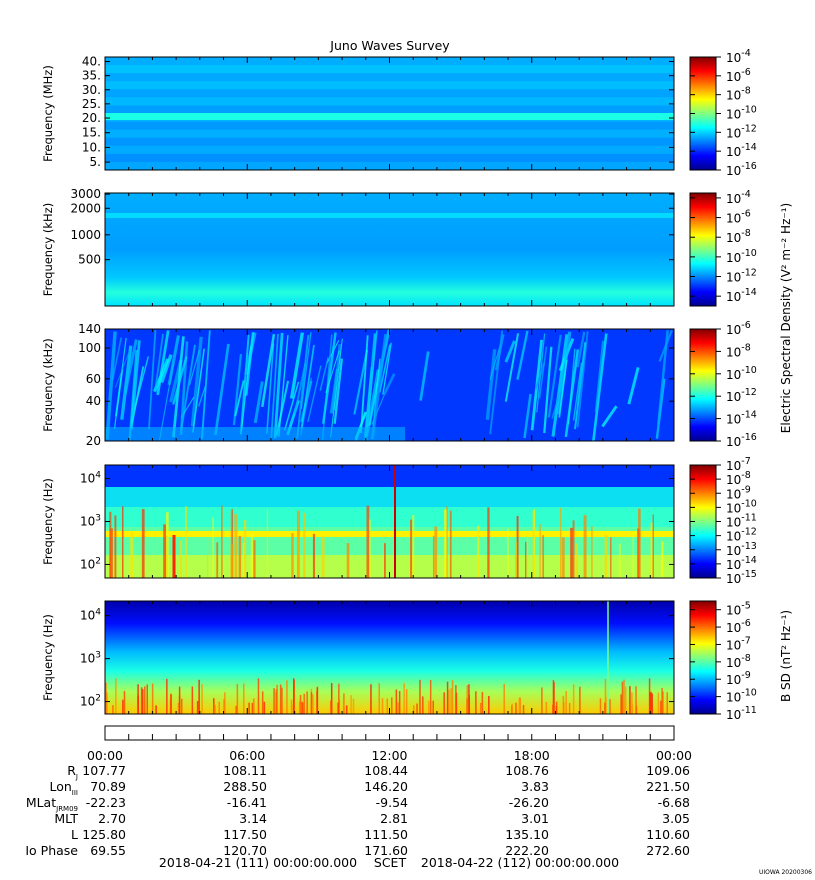 The width and height of the screenshot is (815, 880). Describe the element at coordinates (668, 770) in the screenshot. I see `ephemeris-value: 109.06` at that location.